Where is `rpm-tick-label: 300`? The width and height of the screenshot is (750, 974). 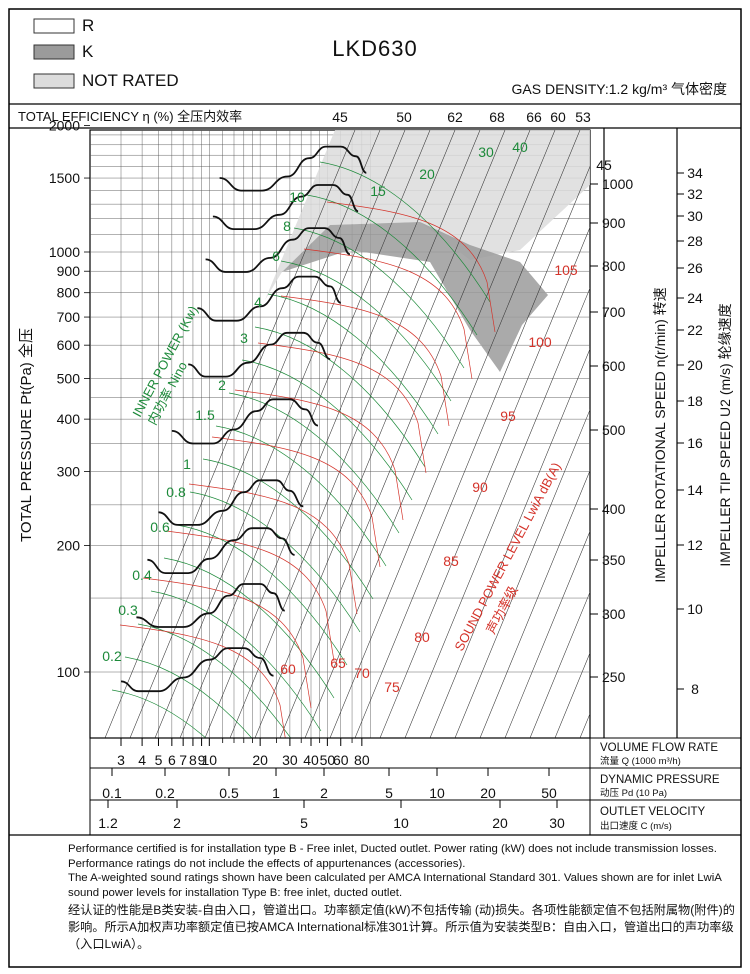 rpm-tick-label: 300 is located at coordinates (614, 614).